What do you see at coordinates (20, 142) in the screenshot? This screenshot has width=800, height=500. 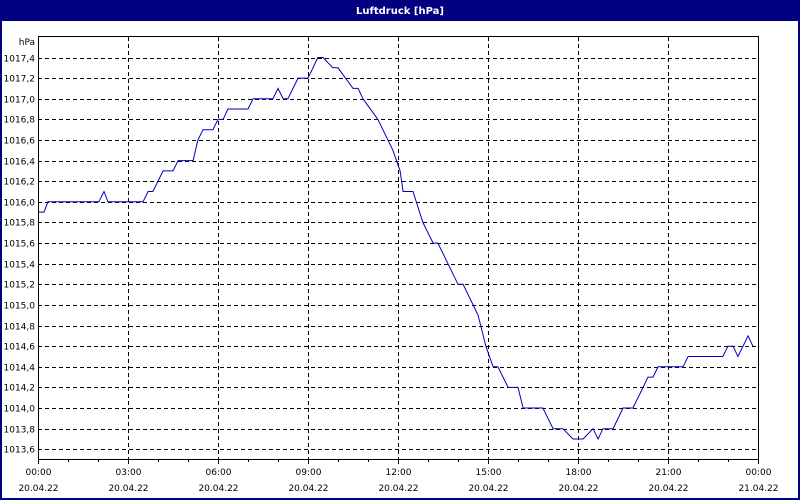 I see `y-tick-label: 1016,6` at bounding box center [20, 142].